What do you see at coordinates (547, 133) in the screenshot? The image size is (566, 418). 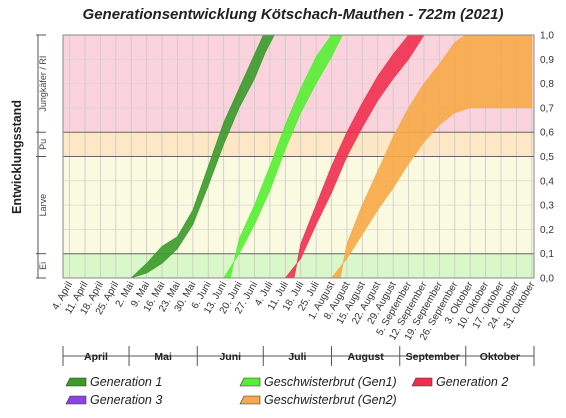 I see `y-tick-label: 0,6` at bounding box center [547, 133].